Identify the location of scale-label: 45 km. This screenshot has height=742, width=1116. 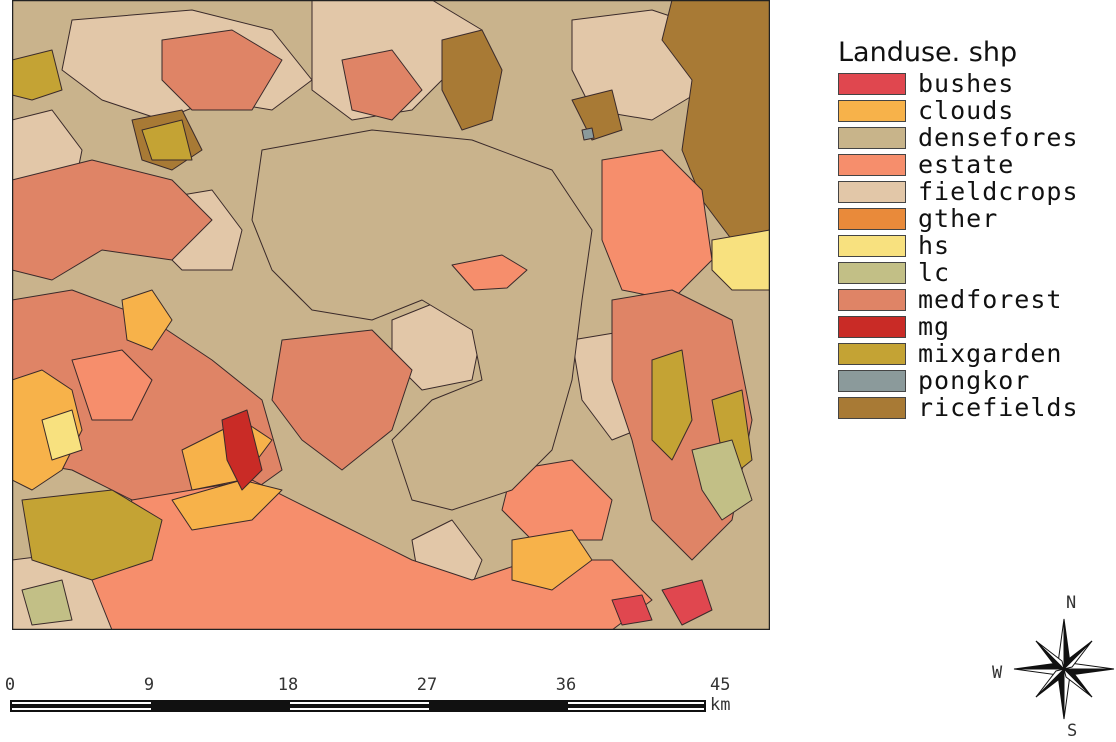
(720, 695).